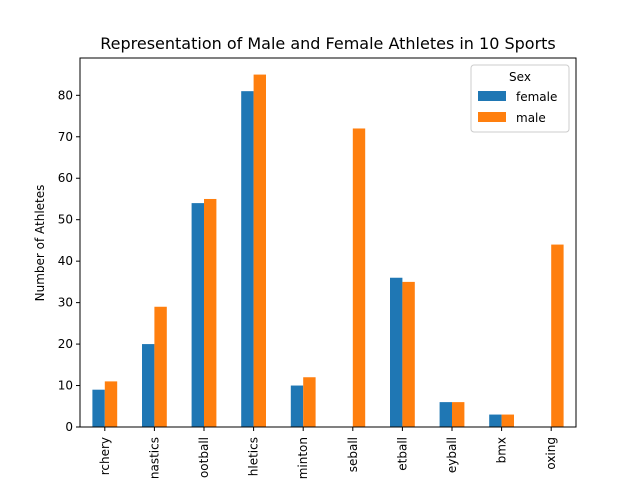 The width and height of the screenshot is (640, 480). I want to click on x-tick-label-9: oxing, so click(551, 453).